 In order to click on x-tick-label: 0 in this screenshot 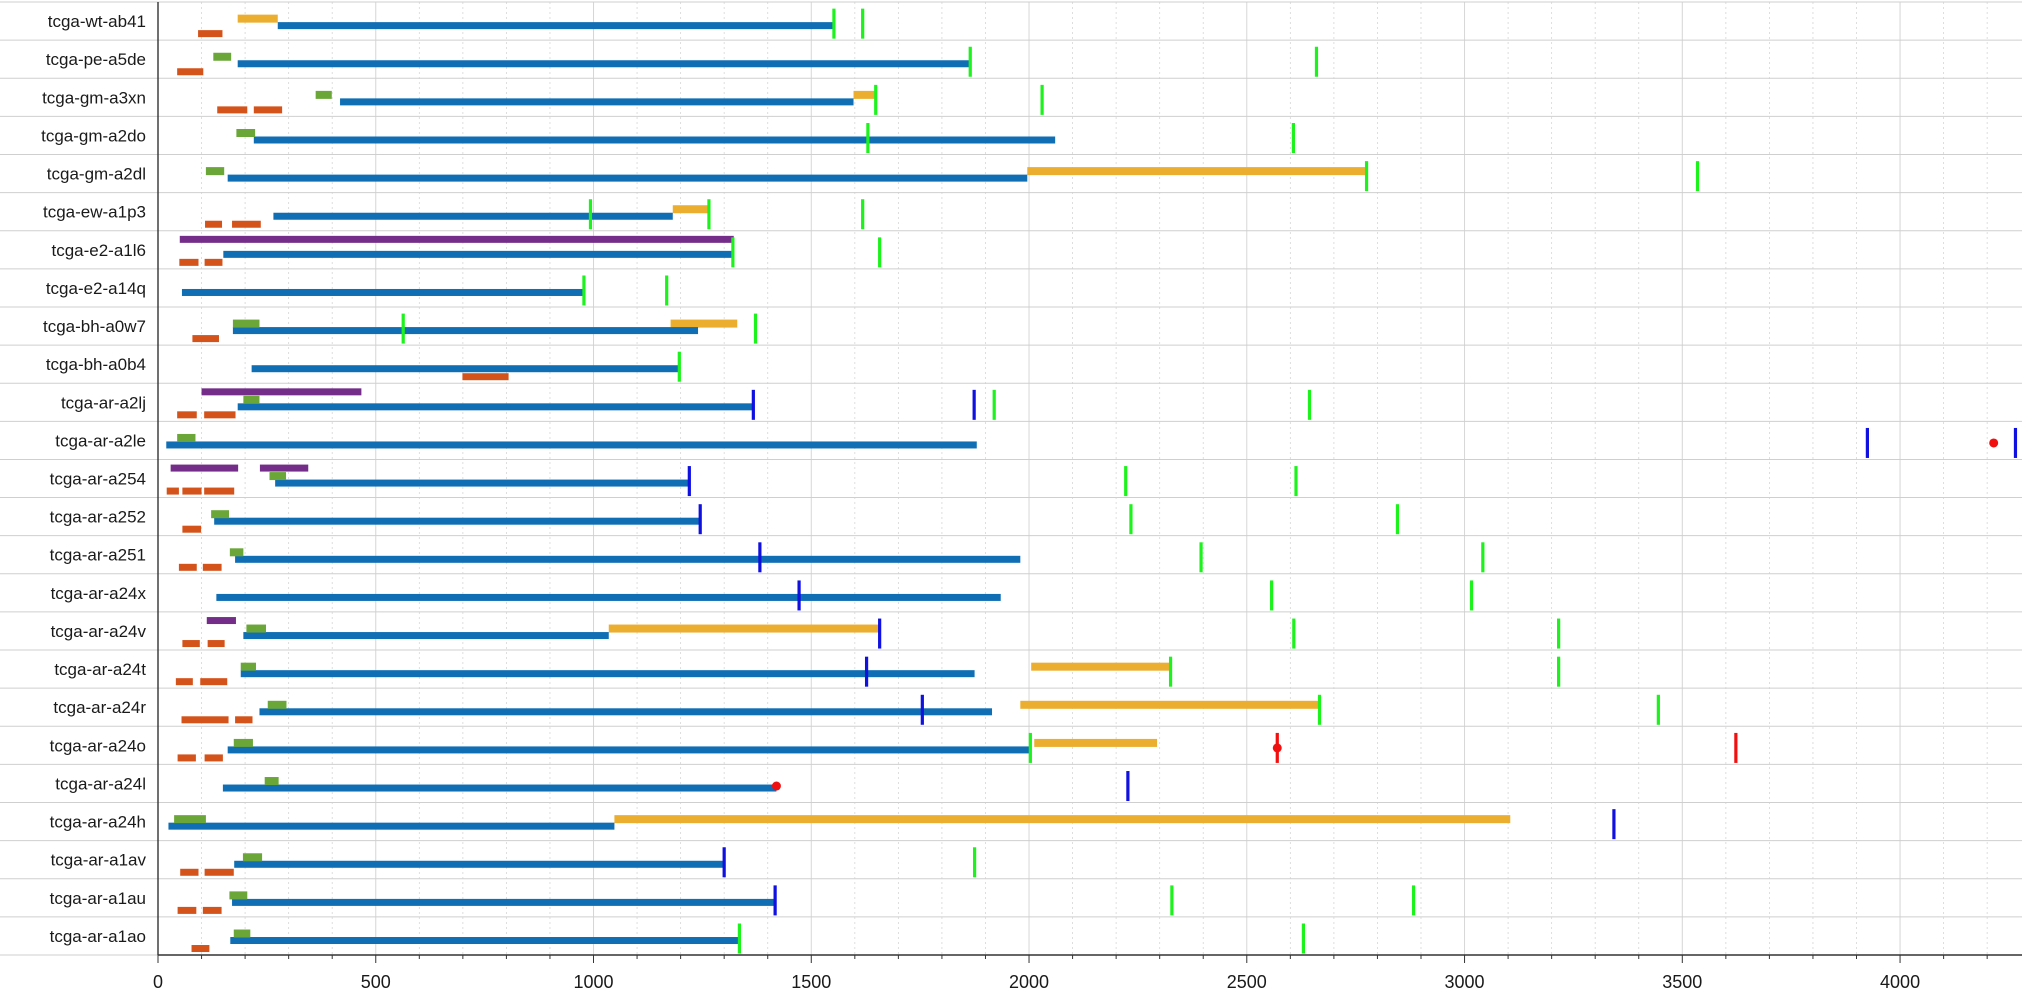, I will do `click(158, 982)`.